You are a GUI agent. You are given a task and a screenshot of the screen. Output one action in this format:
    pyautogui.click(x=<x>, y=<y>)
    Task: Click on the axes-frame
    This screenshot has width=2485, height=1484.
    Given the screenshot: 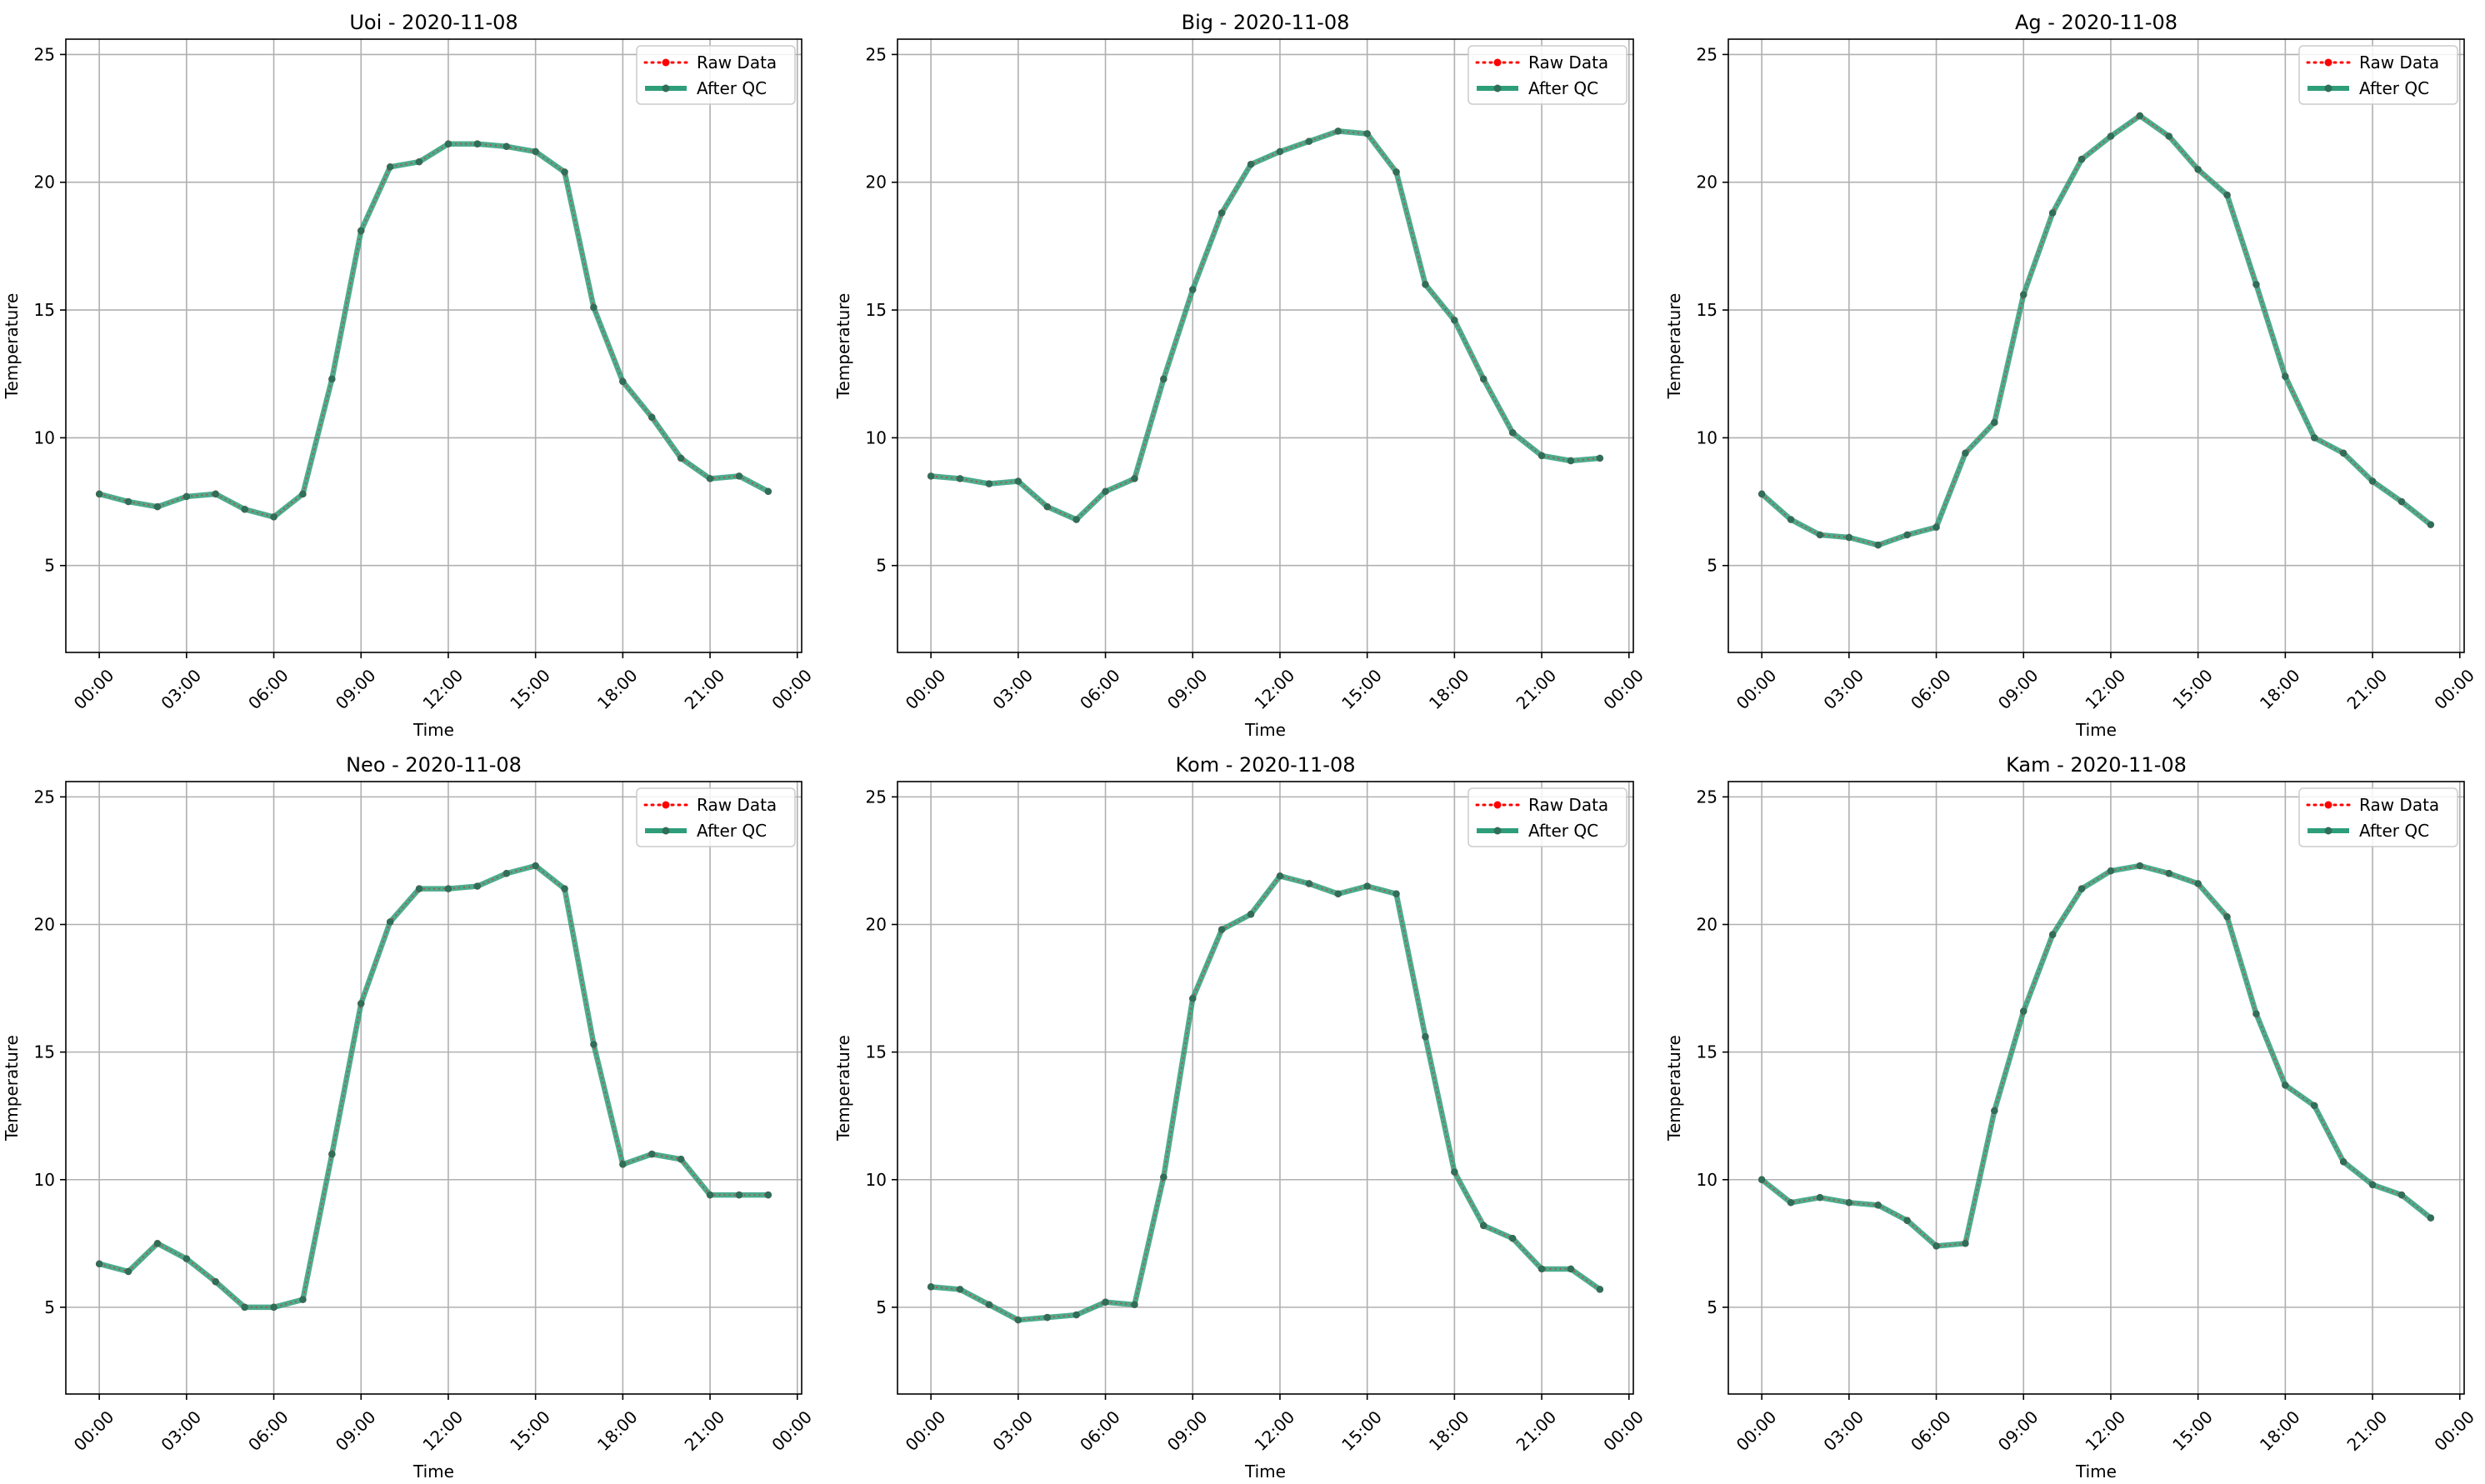 What is the action you would take?
    pyautogui.click(x=433, y=1088)
    